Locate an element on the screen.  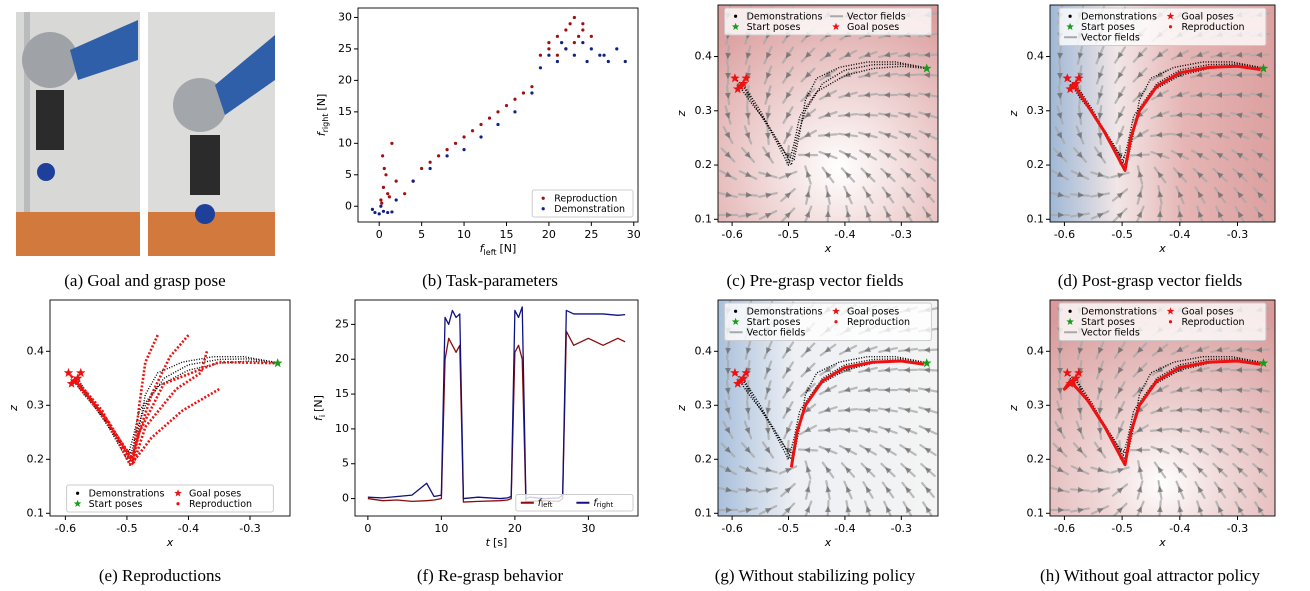
x-tick-label: -0.6 is located at coordinates (731, 234).